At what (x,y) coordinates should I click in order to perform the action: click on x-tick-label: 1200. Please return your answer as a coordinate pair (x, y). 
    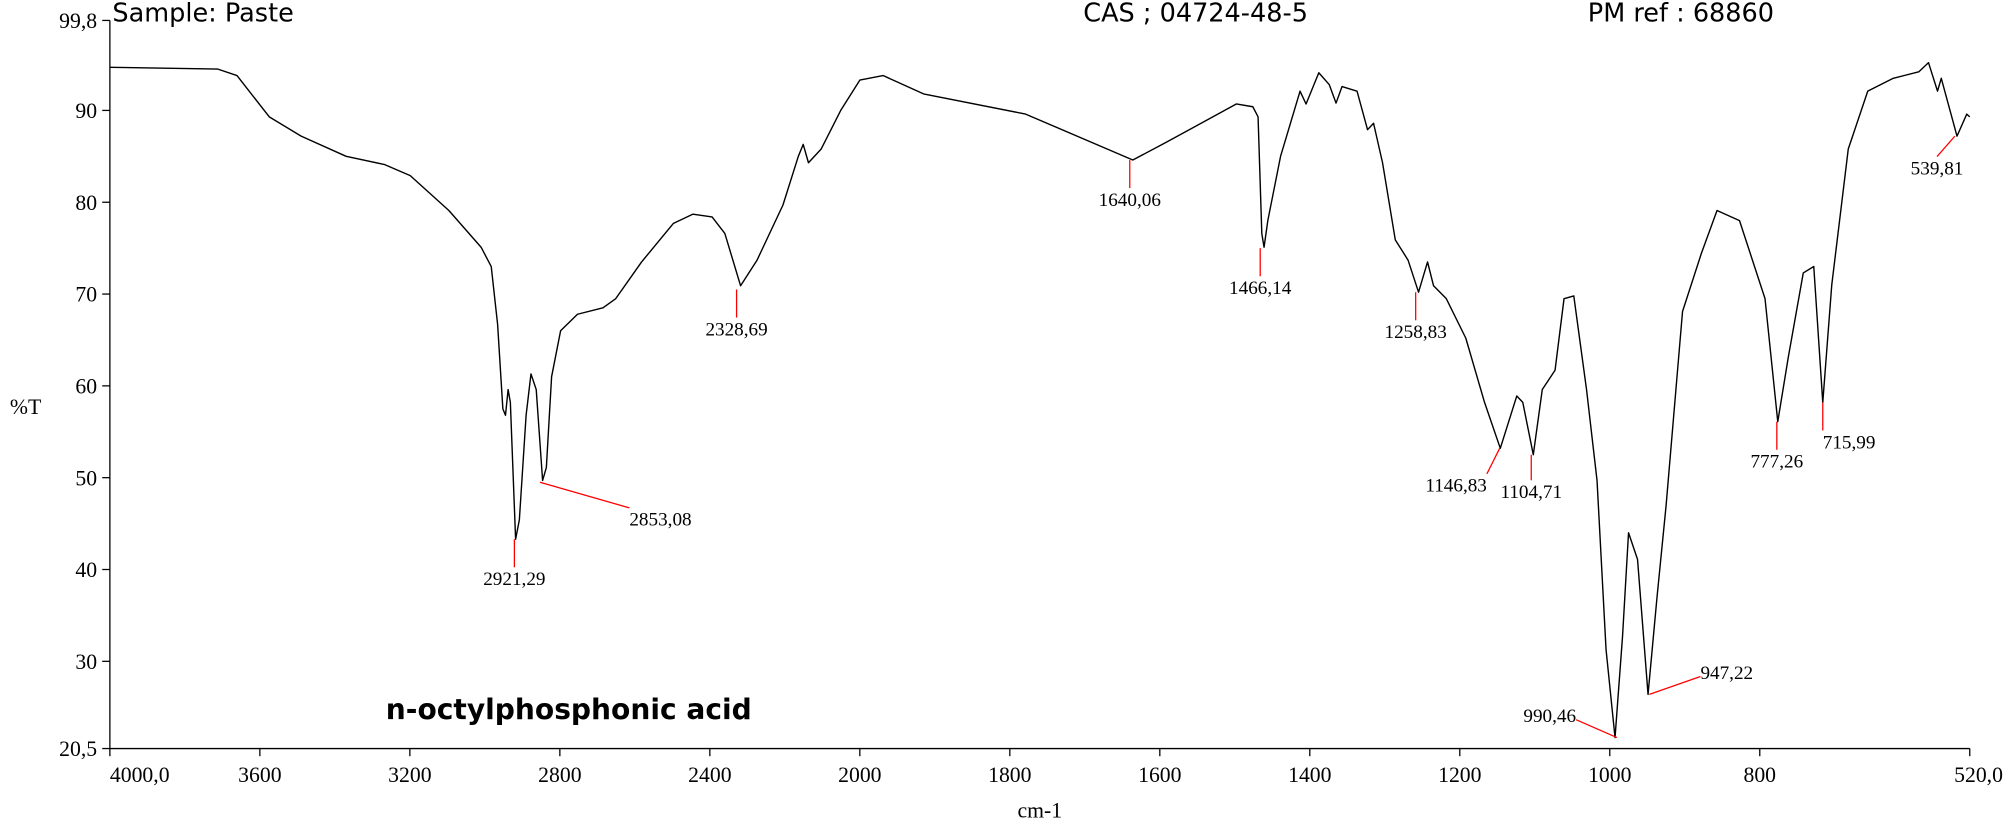
    Looking at the image, I should click on (1460, 775).